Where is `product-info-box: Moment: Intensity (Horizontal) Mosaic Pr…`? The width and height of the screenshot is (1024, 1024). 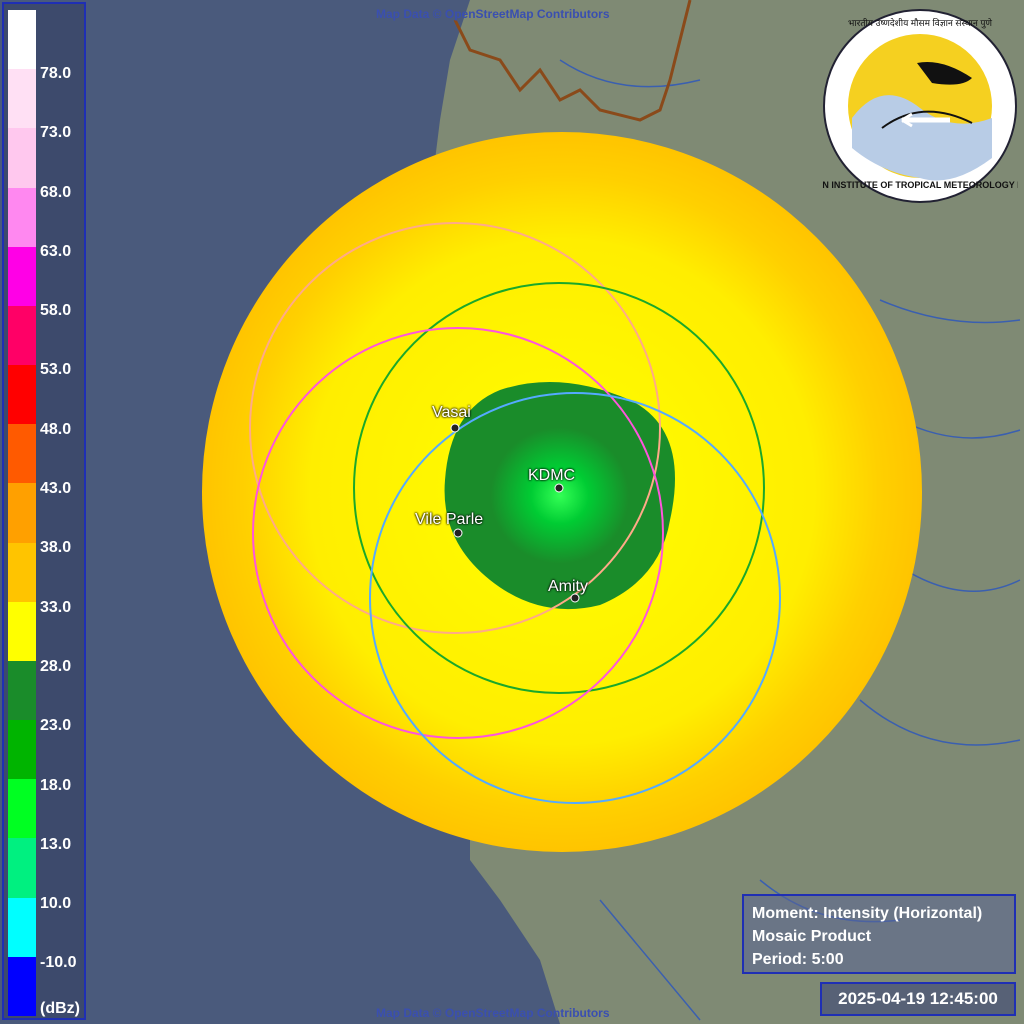 product-info-box: Moment: Intensity (Horizontal) Mosaic Pr… is located at coordinates (879, 934).